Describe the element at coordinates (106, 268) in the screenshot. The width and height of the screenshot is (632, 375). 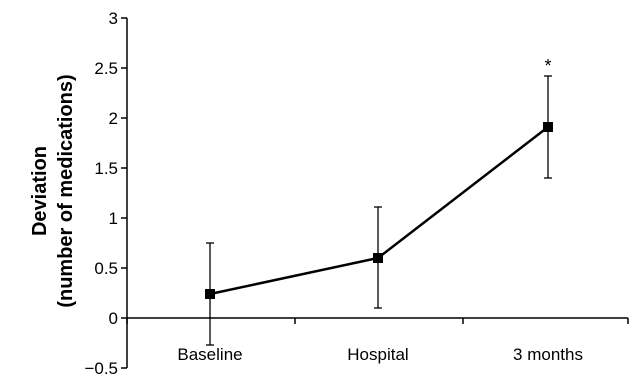
I see `y-tick-label: 0.5` at that location.